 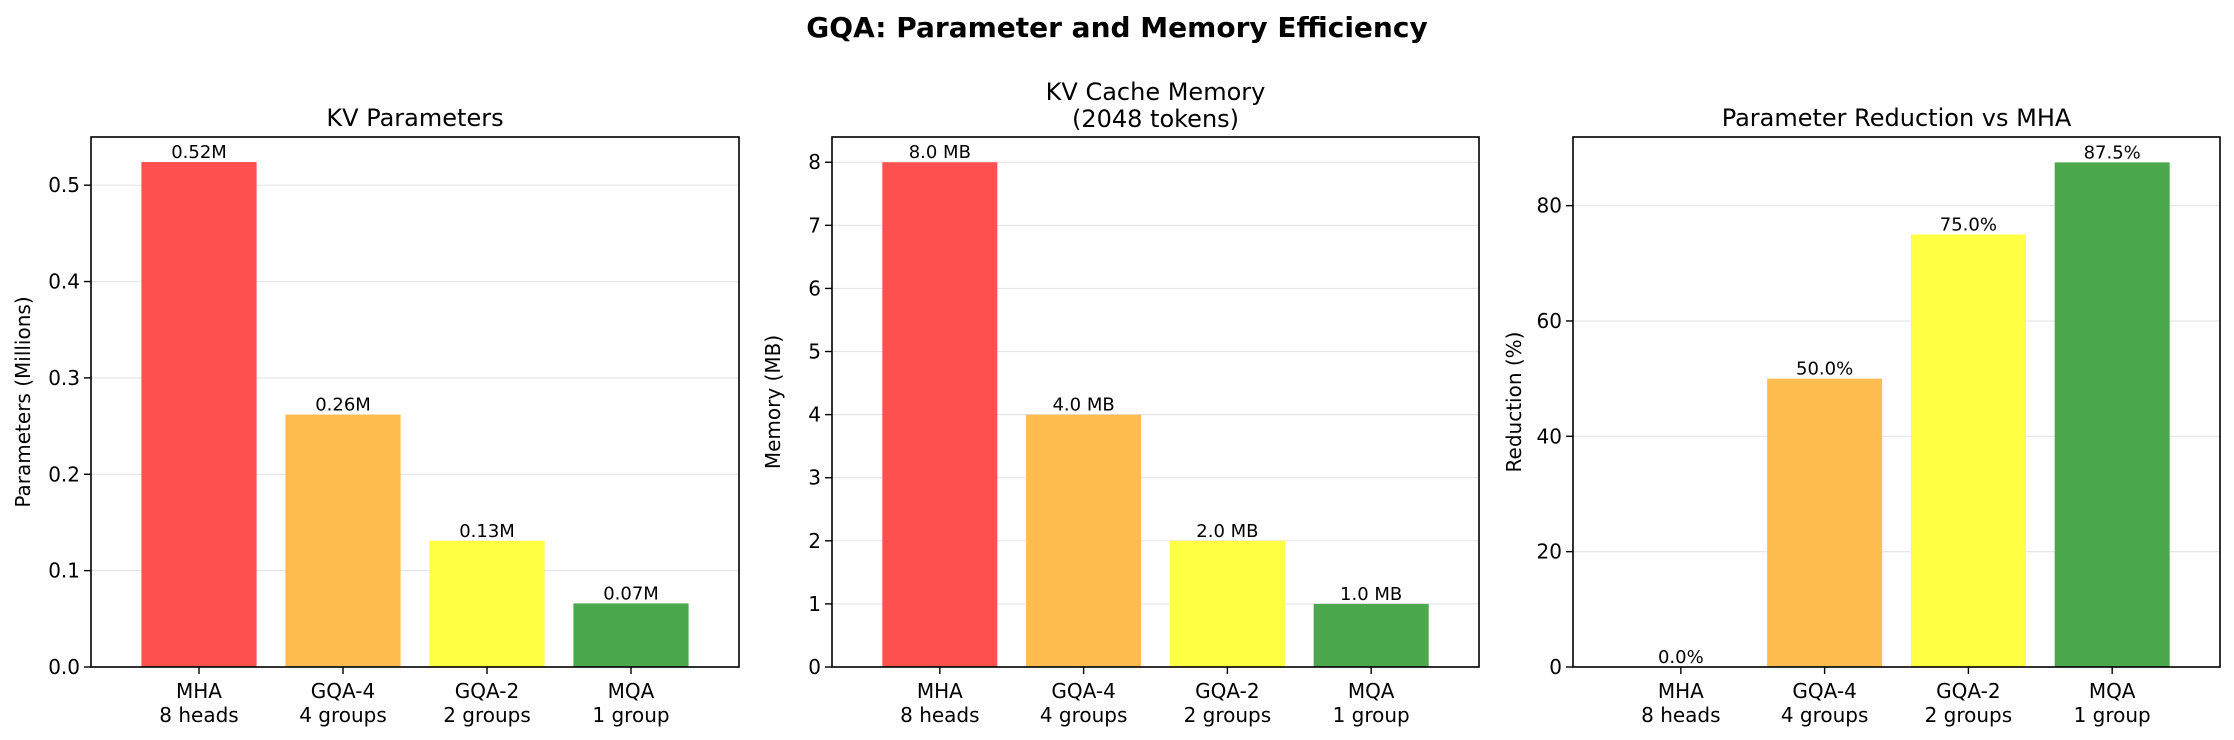 What do you see at coordinates (814, 478) in the screenshot?
I see `y-tick-label: 3` at bounding box center [814, 478].